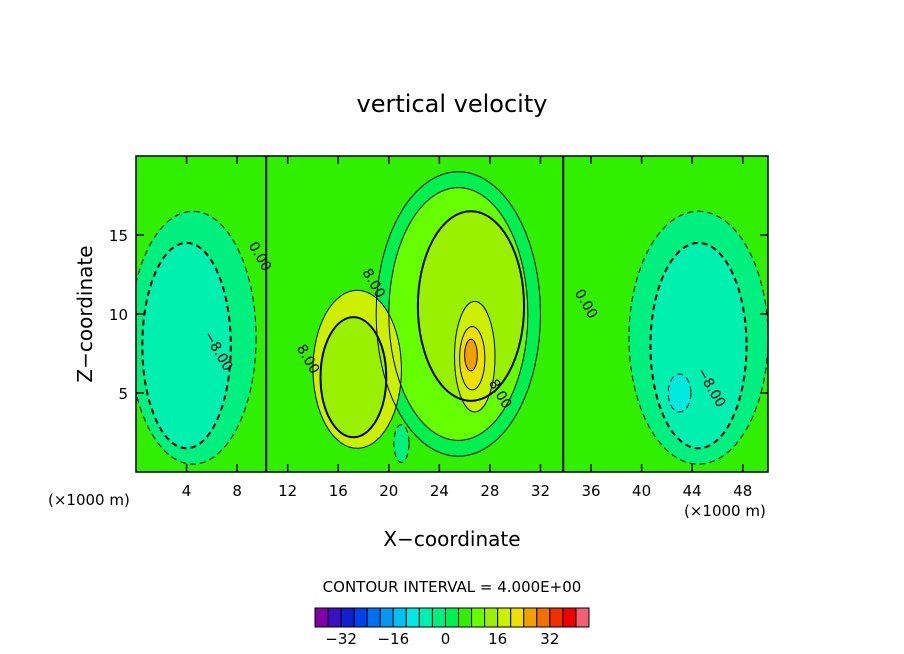  Describe the element at coordinates (388, 491) in the screenshot. I see `x-tick-label: 20` at that location.